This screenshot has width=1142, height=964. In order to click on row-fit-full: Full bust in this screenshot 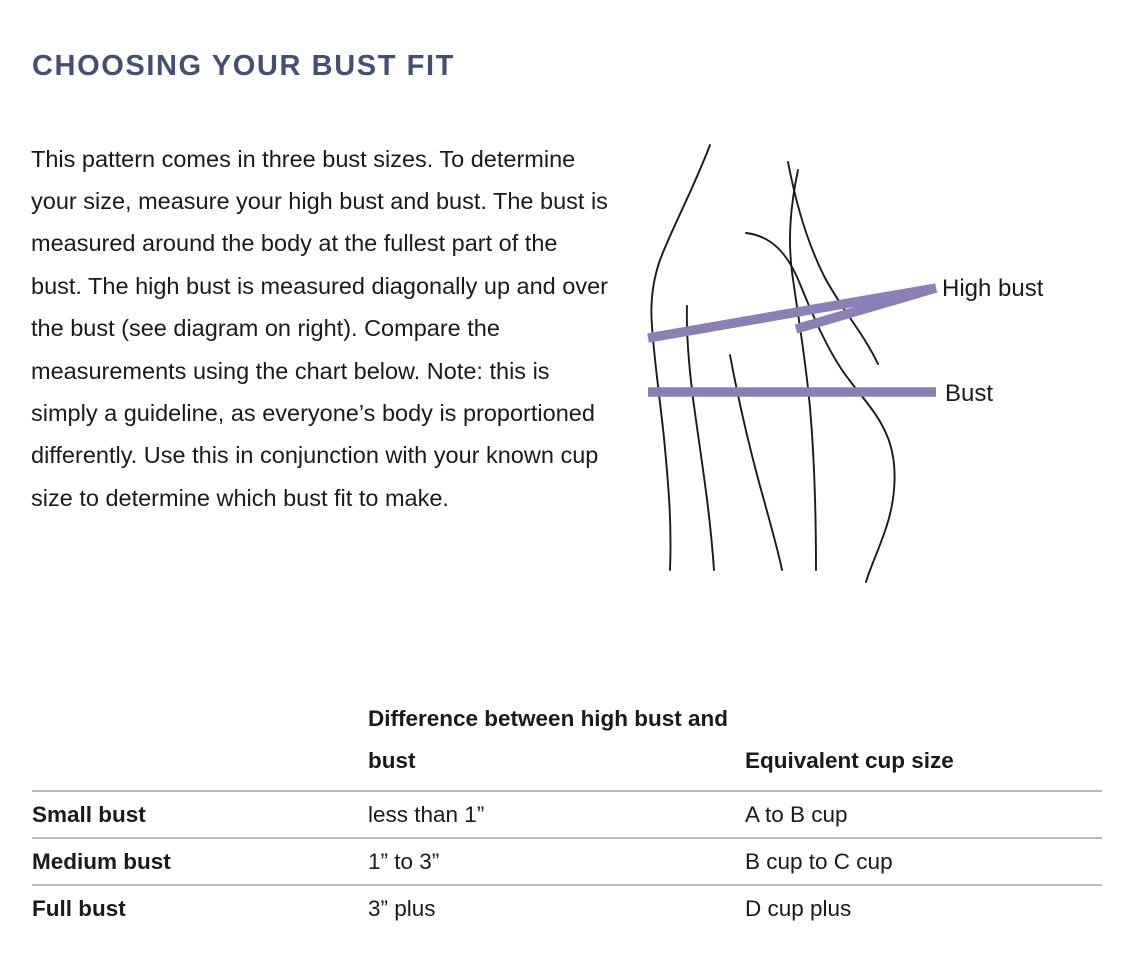, I will do `click(79, 908)`.